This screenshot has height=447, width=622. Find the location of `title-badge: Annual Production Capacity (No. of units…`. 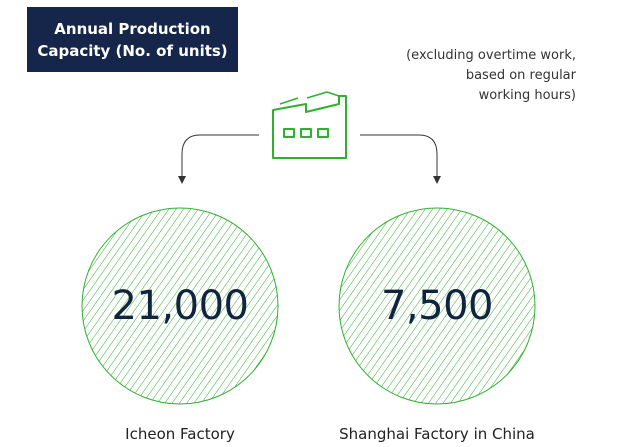

title-badge: Annual Production Capacity (No. of units… is located at coordinates (132, 39).